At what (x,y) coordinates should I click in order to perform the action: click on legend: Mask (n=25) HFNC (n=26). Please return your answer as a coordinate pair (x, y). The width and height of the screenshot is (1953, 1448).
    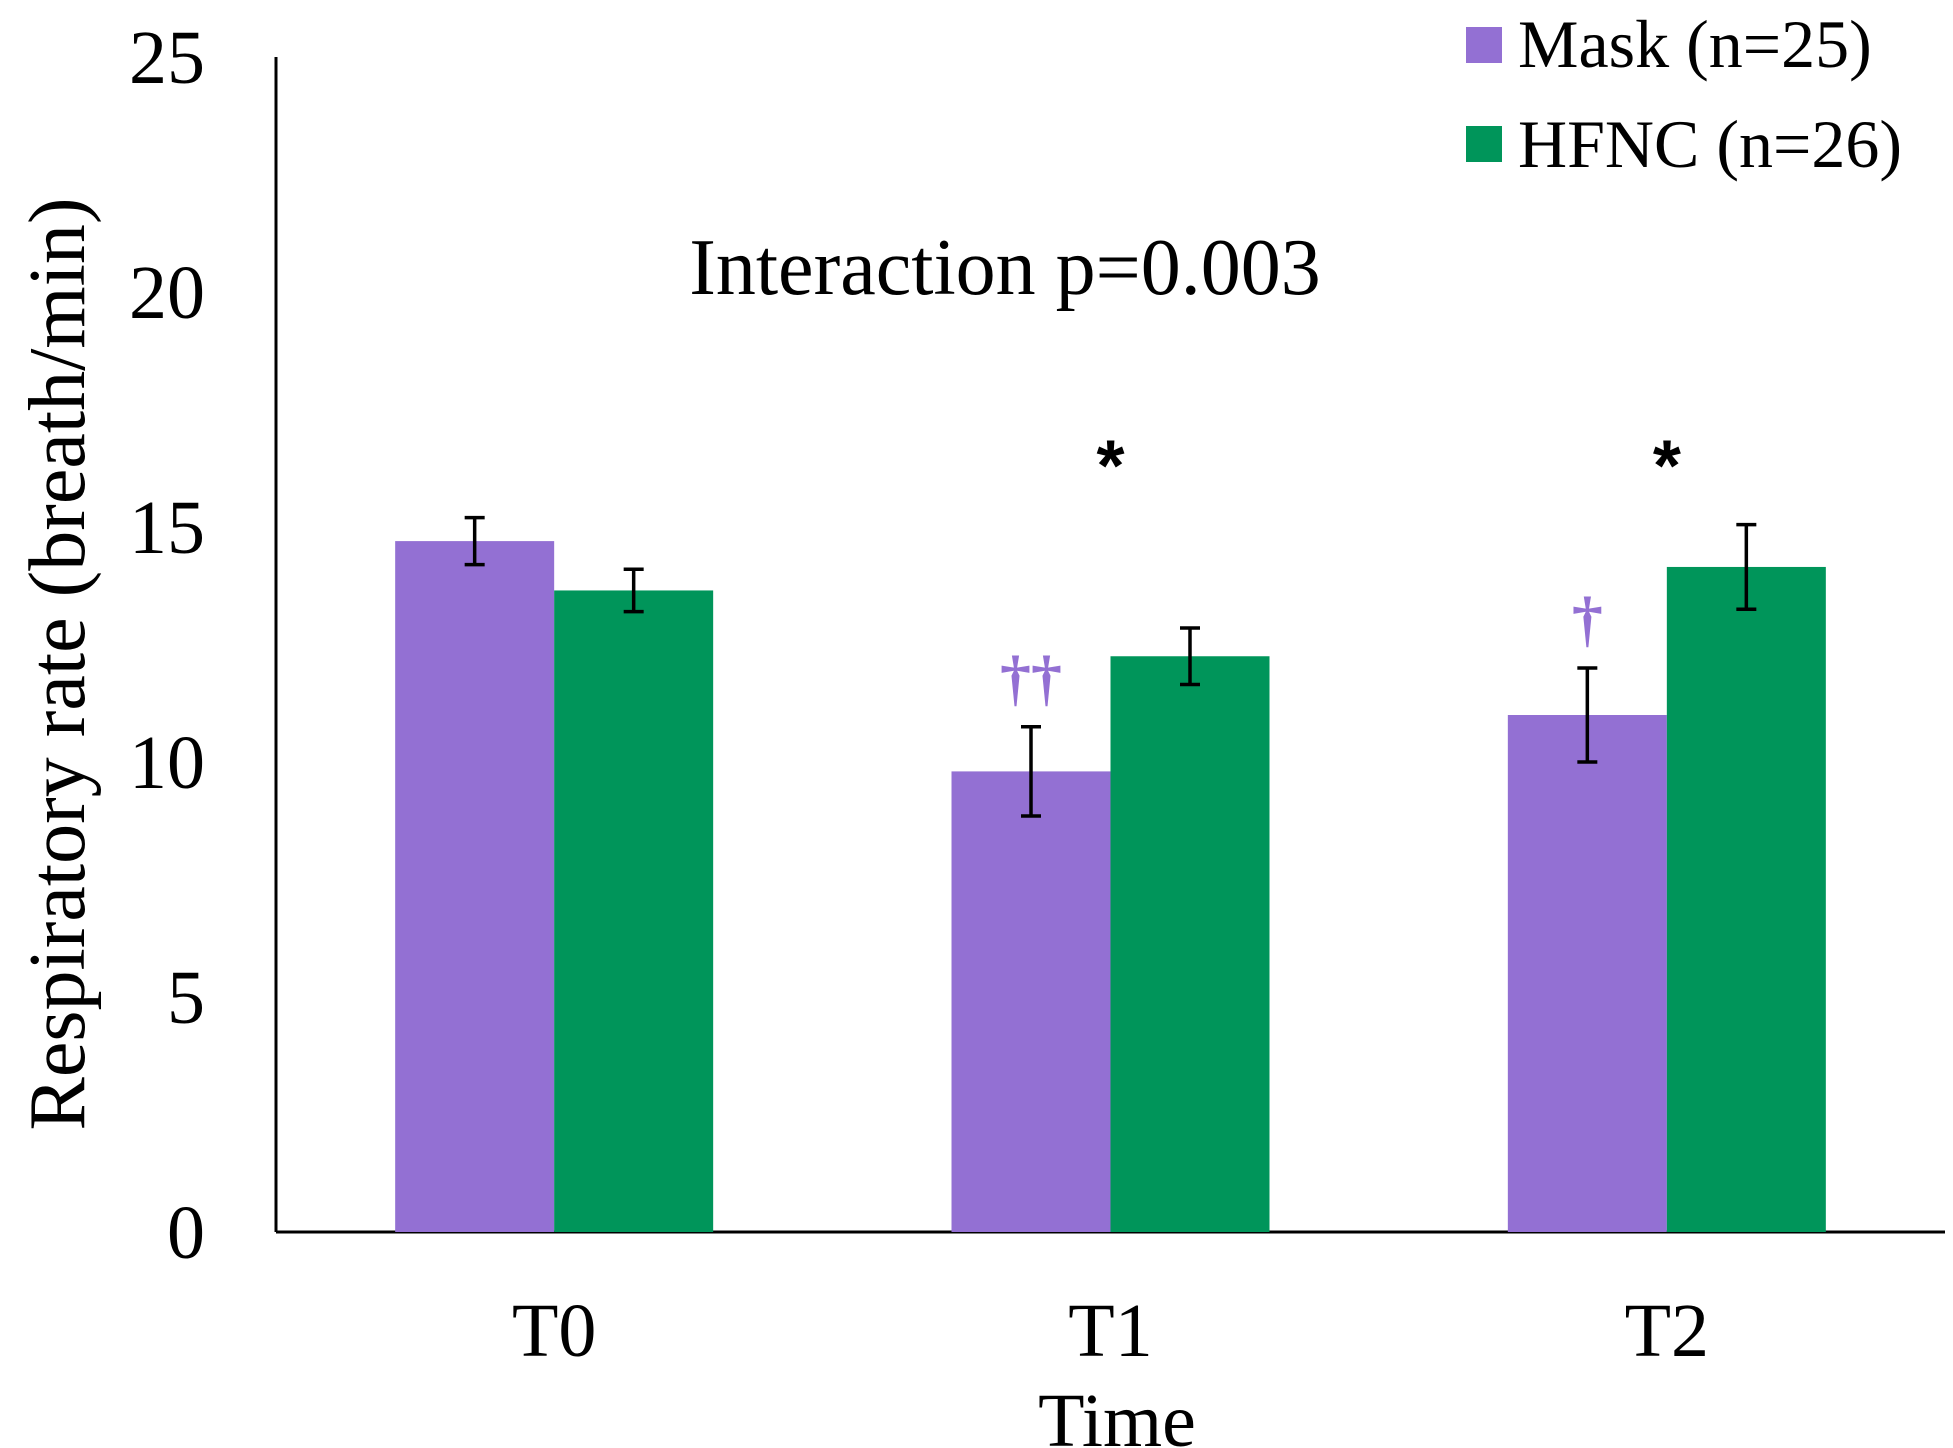
    Looking at the image, I should click on (1684, 94).